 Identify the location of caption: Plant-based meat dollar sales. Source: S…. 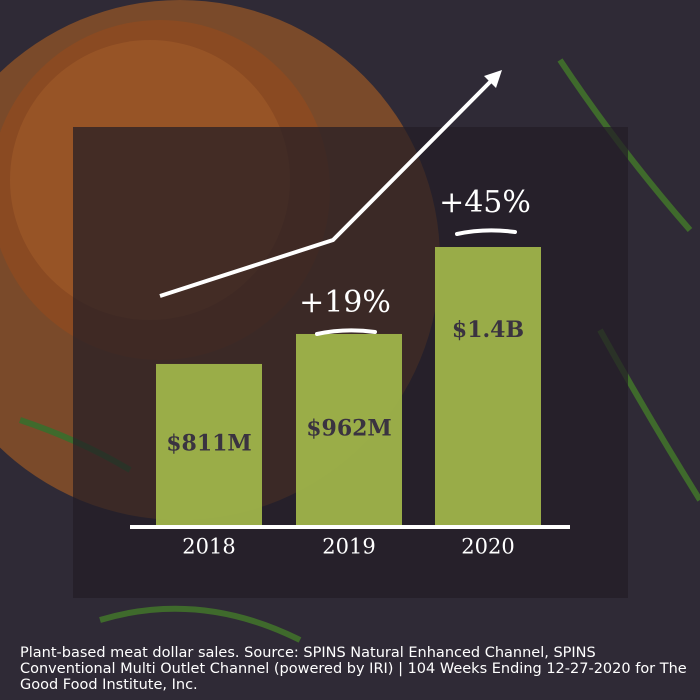
(353, 669).